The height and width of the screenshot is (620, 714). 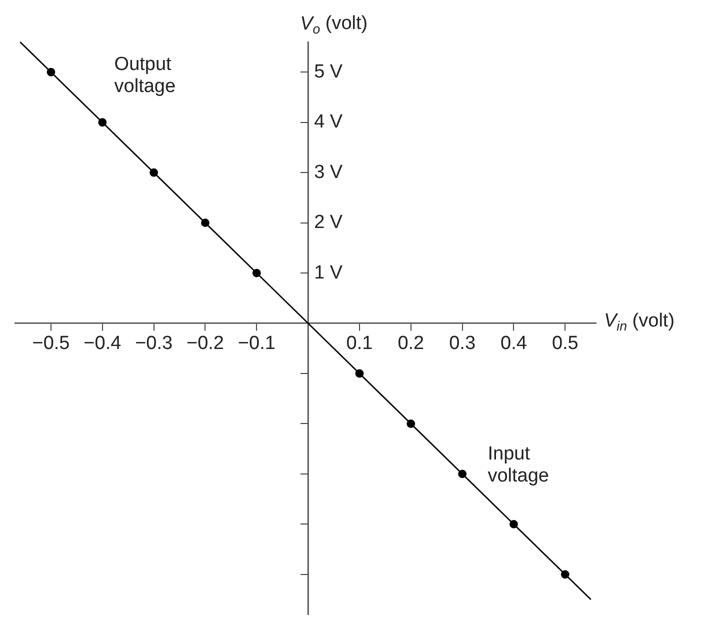 I want to click on x-tick-label: 0.2, so click(x=411, y=343).